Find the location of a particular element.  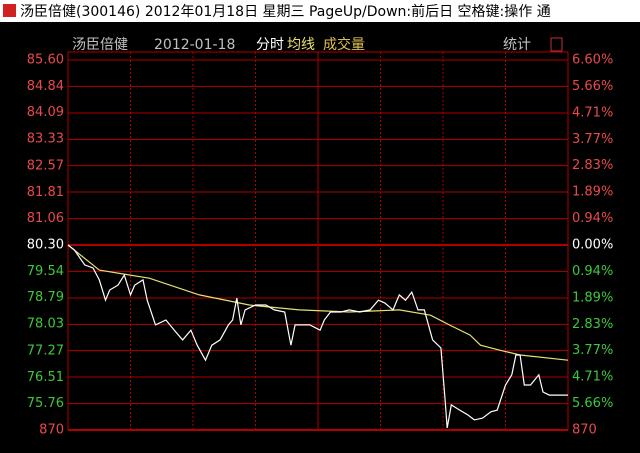

app-icon is located at coordinates (9, 10).